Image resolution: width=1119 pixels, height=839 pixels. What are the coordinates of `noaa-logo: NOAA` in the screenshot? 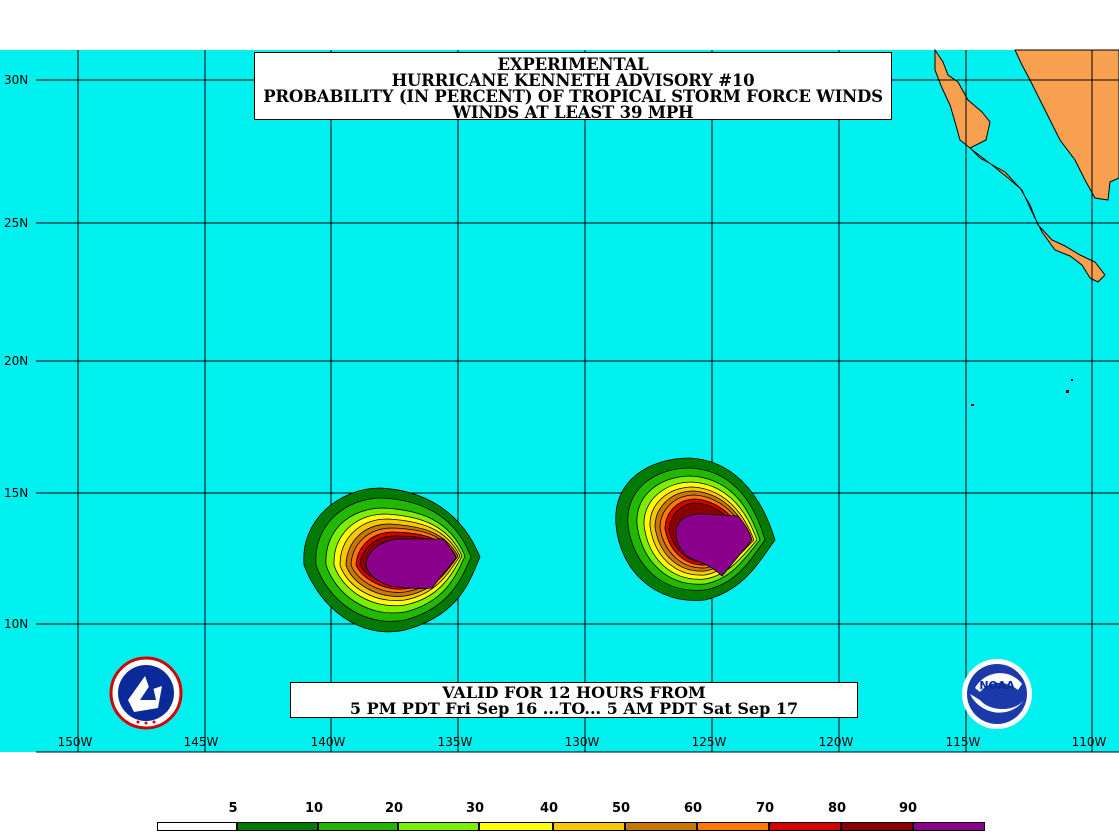 It's located at (997, 694).